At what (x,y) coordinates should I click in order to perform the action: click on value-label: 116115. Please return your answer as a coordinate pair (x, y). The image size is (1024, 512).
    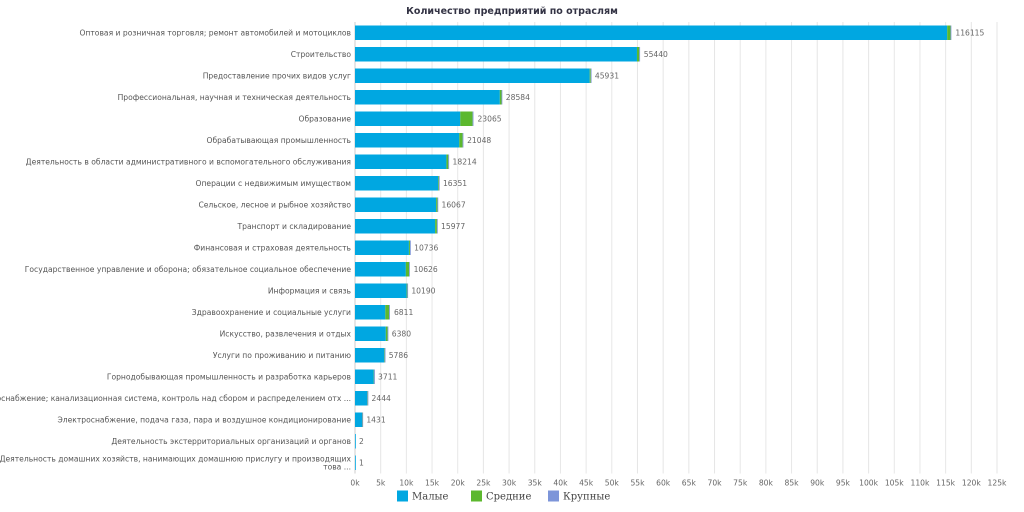
    Looking at the image, I should click on (969, 32).